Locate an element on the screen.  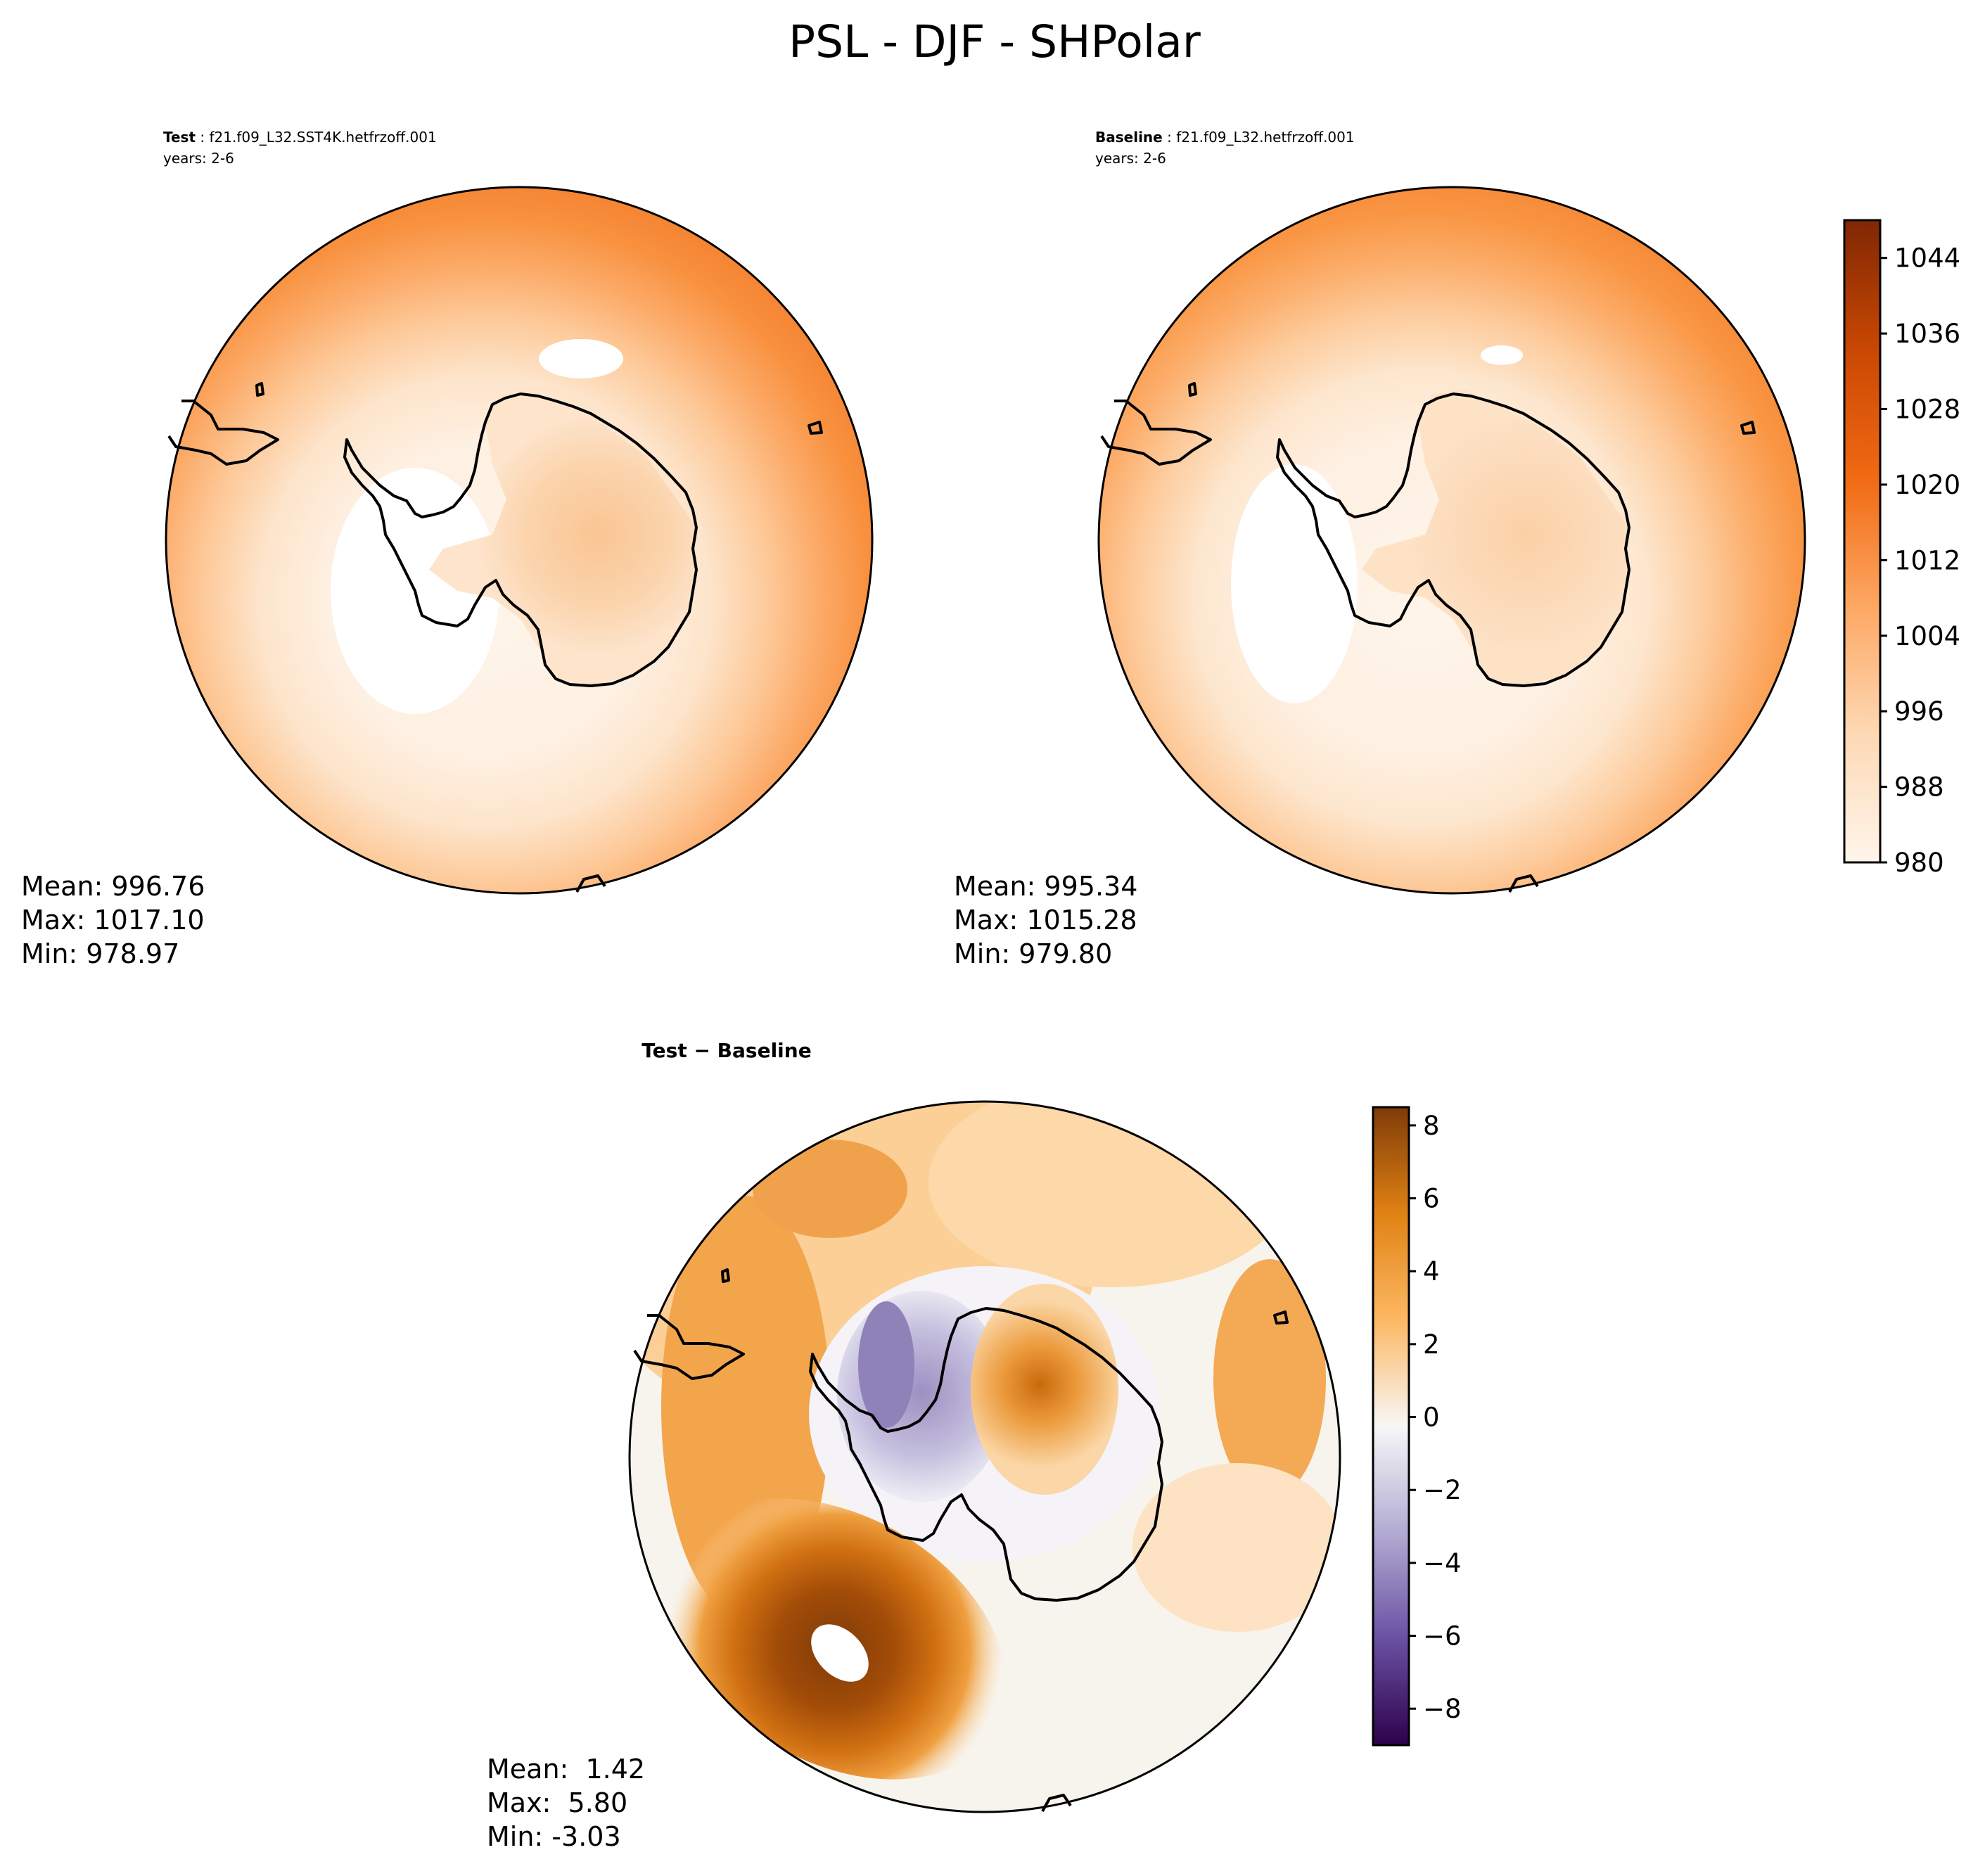
difference-colorbar: −8 −6 −4 −2 0 2 4 6 8 is located at coordinates (1417, 1426).